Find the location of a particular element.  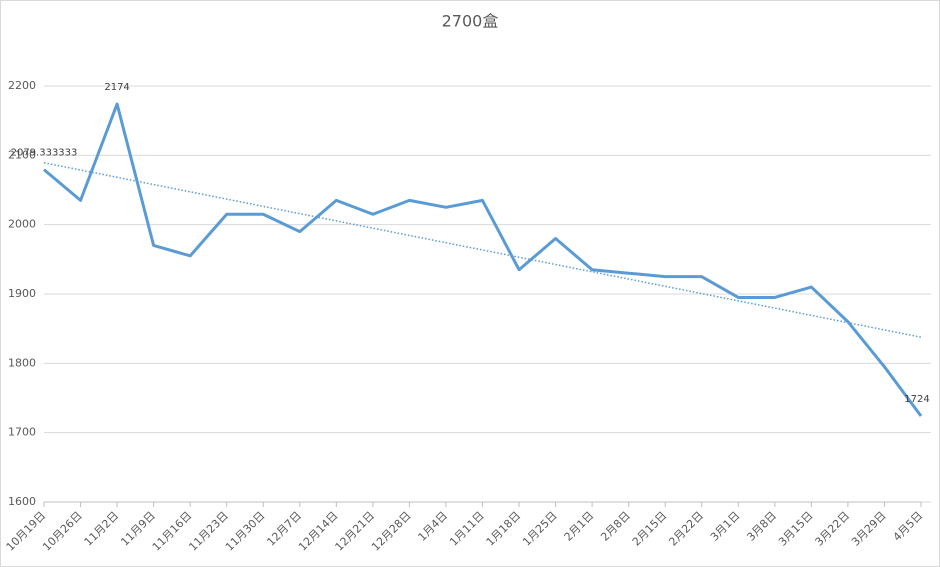

y-tick-label: 1600 is located at coordinates (22, 501).